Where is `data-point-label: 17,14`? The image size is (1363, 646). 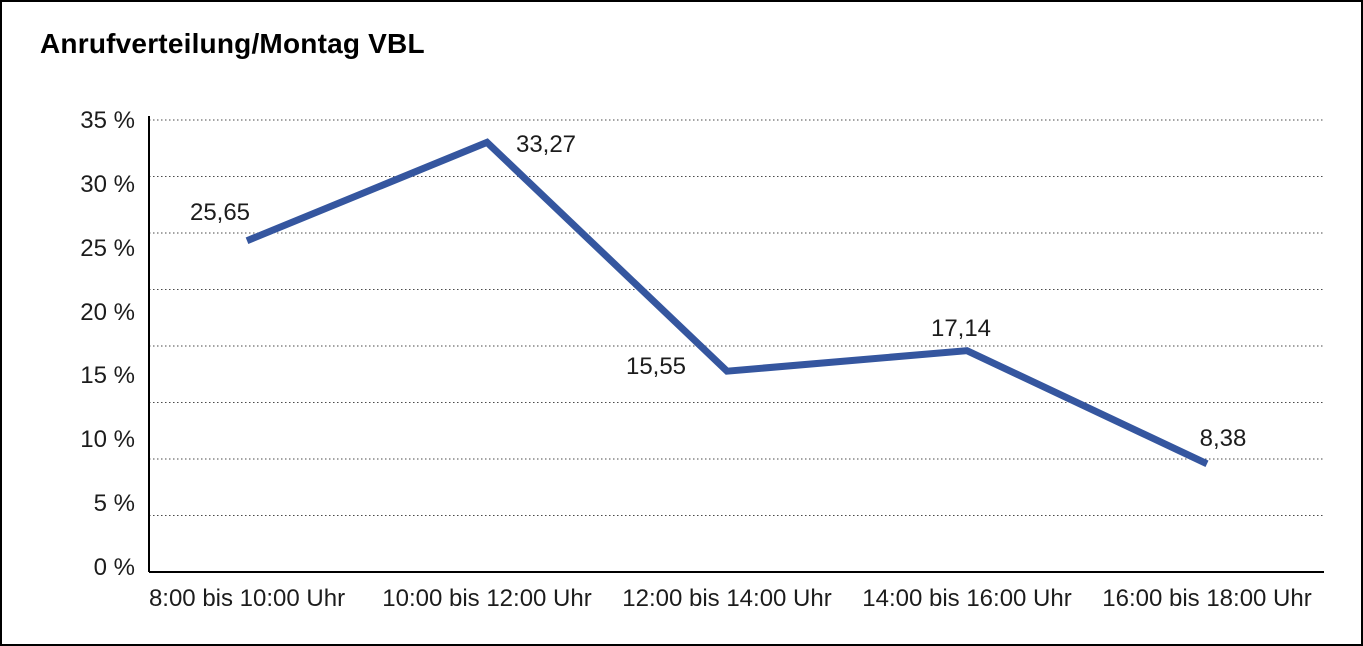 data-point-label: 17,14 is located at coordinates (961, 328).